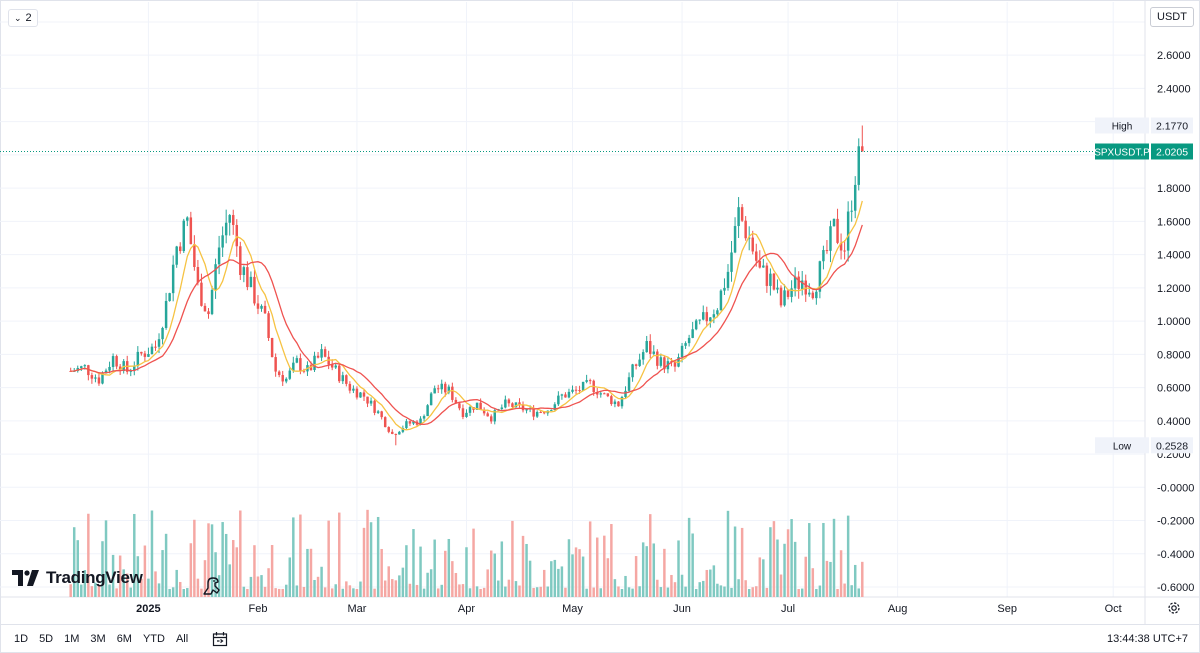  What do you see at coordinates (46, 639) in the screenshot?
I see `range-5d-button: 5D` at bounding box center [46, 639].